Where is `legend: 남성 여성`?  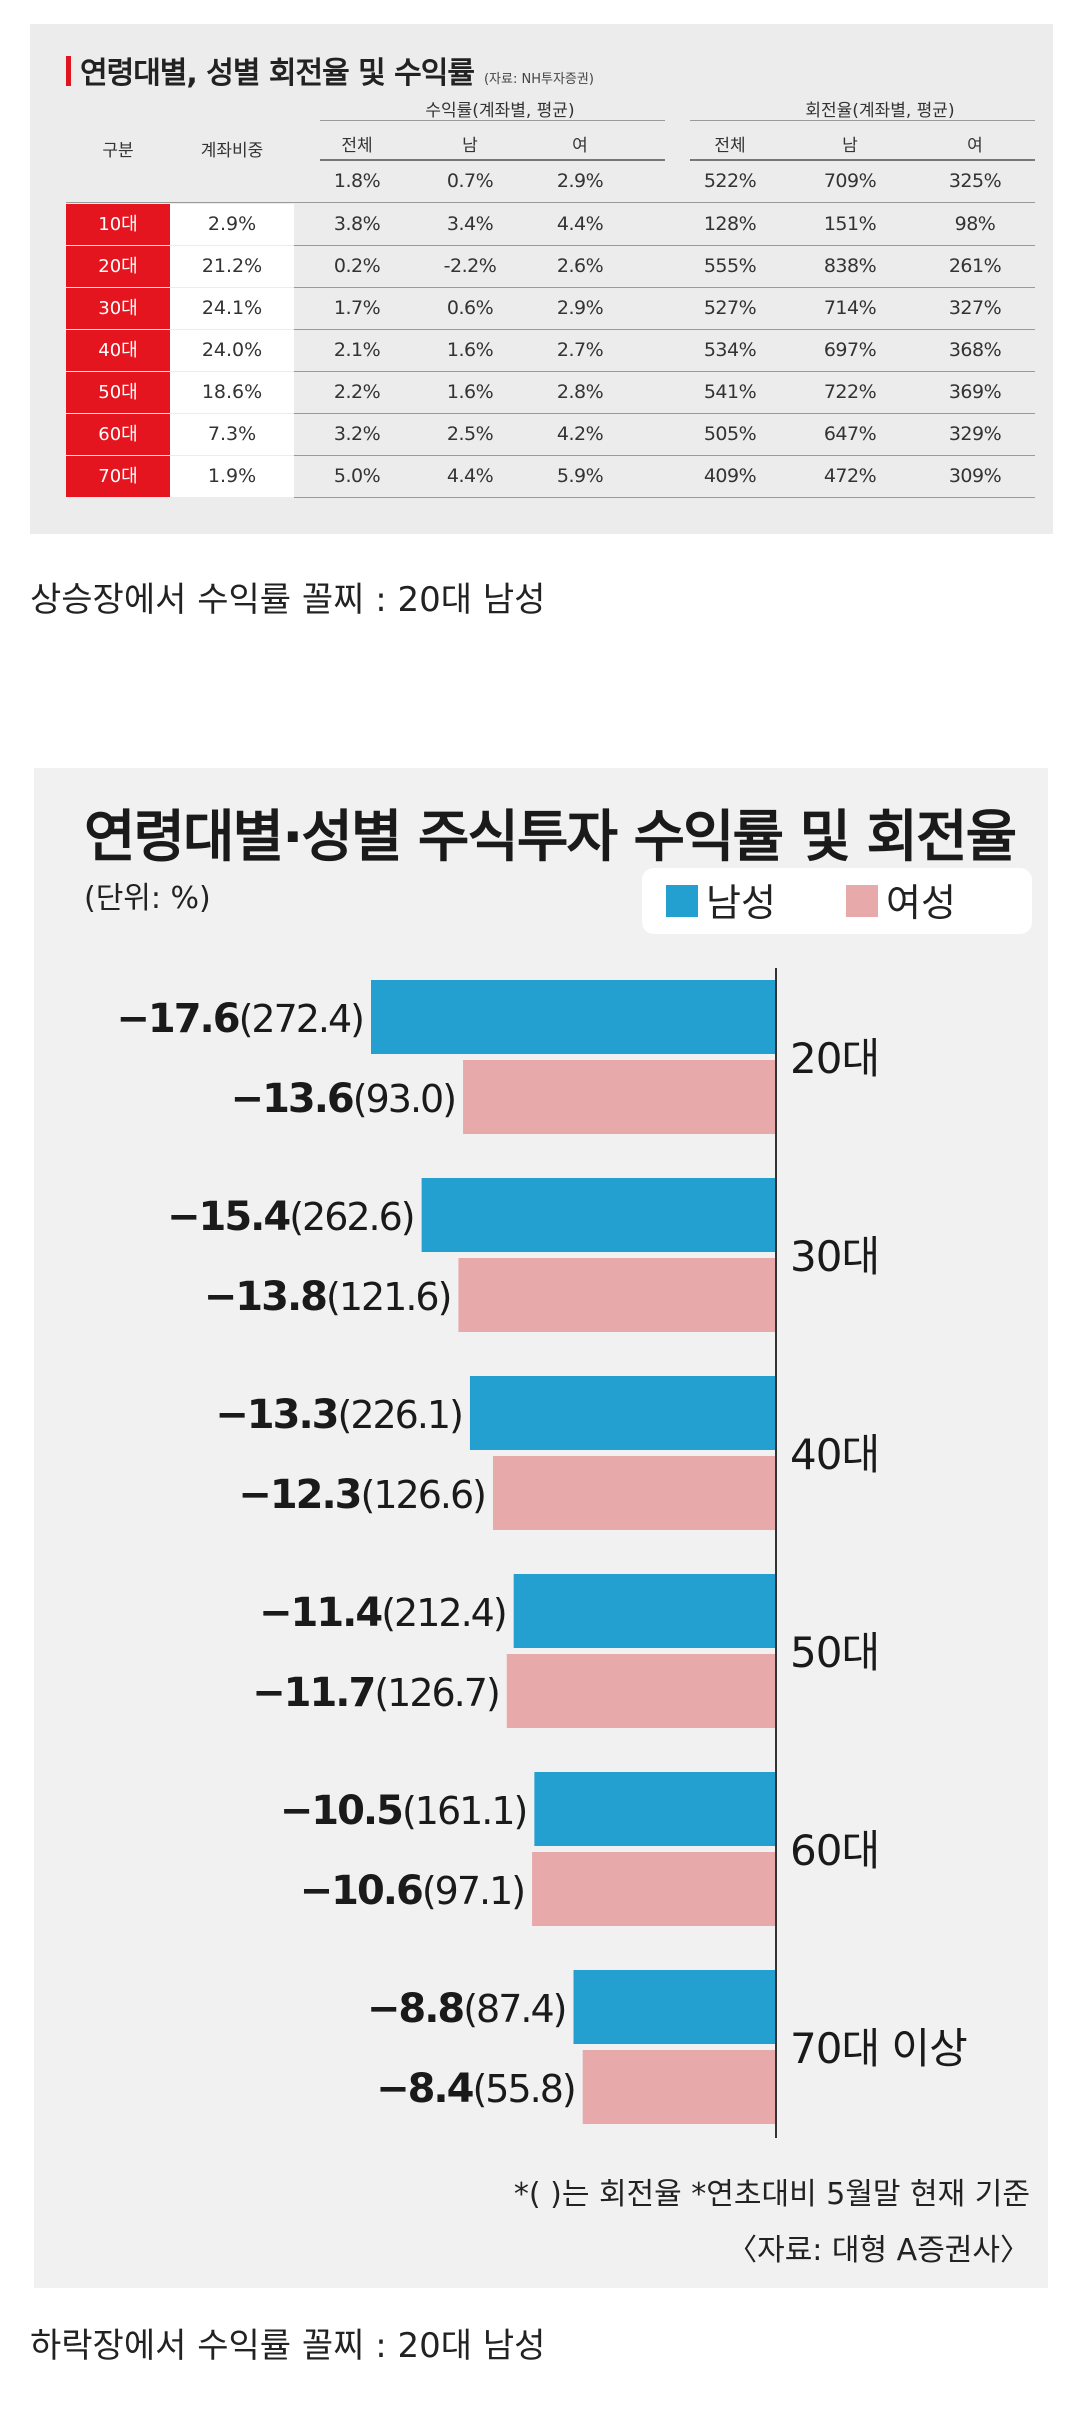 legend: 남성 여성 is located at coordinates (837, 901).